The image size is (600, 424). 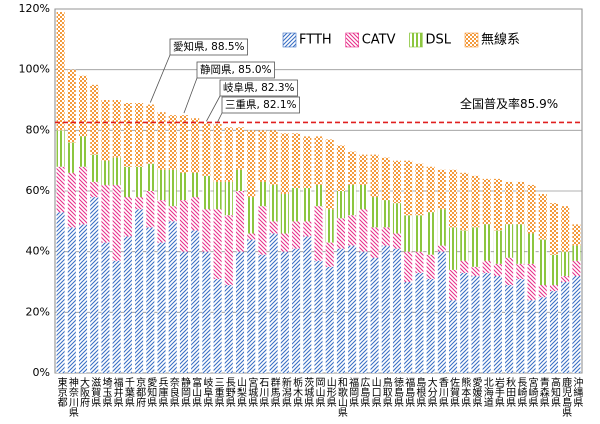 What do you see at coordinates (38, 251) in the screenshot?
I see `y-tick-label: 40%` at bounding box center [38, 251].